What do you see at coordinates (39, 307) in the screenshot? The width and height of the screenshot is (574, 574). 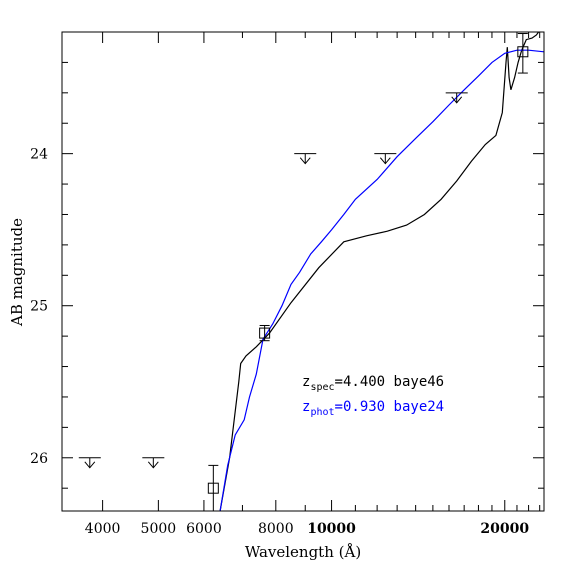 I see `y-tick-label: 25` at bounding box center [39, 307].